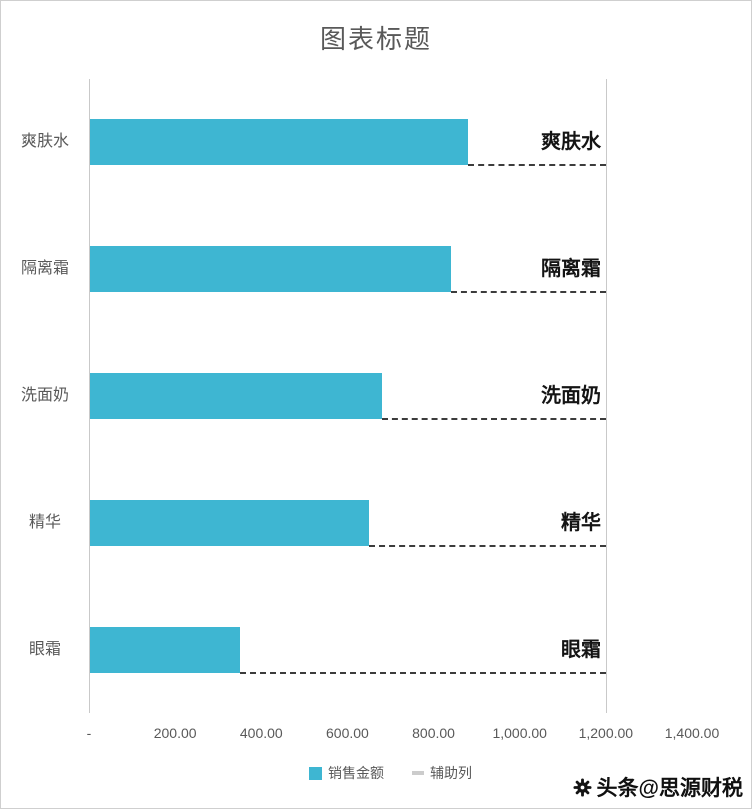  Describe the element at coordinates (519, 733) in the screenshot. I see `x-axis-tick-label: 1,000.00` at that location.